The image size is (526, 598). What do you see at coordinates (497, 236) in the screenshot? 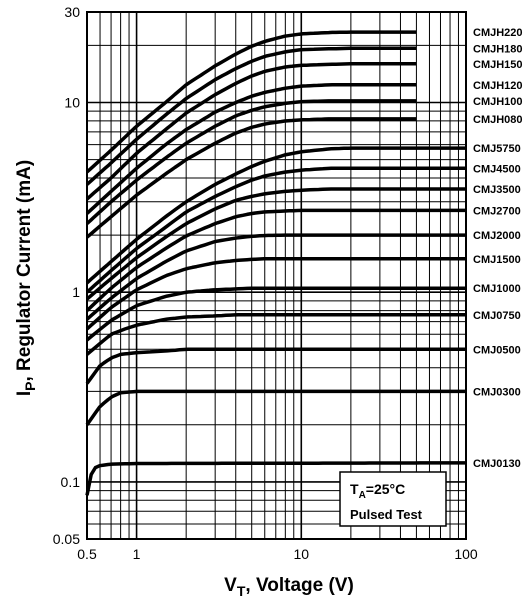
I see `series-label: CMJ2000` at bounding box center [497, 236].